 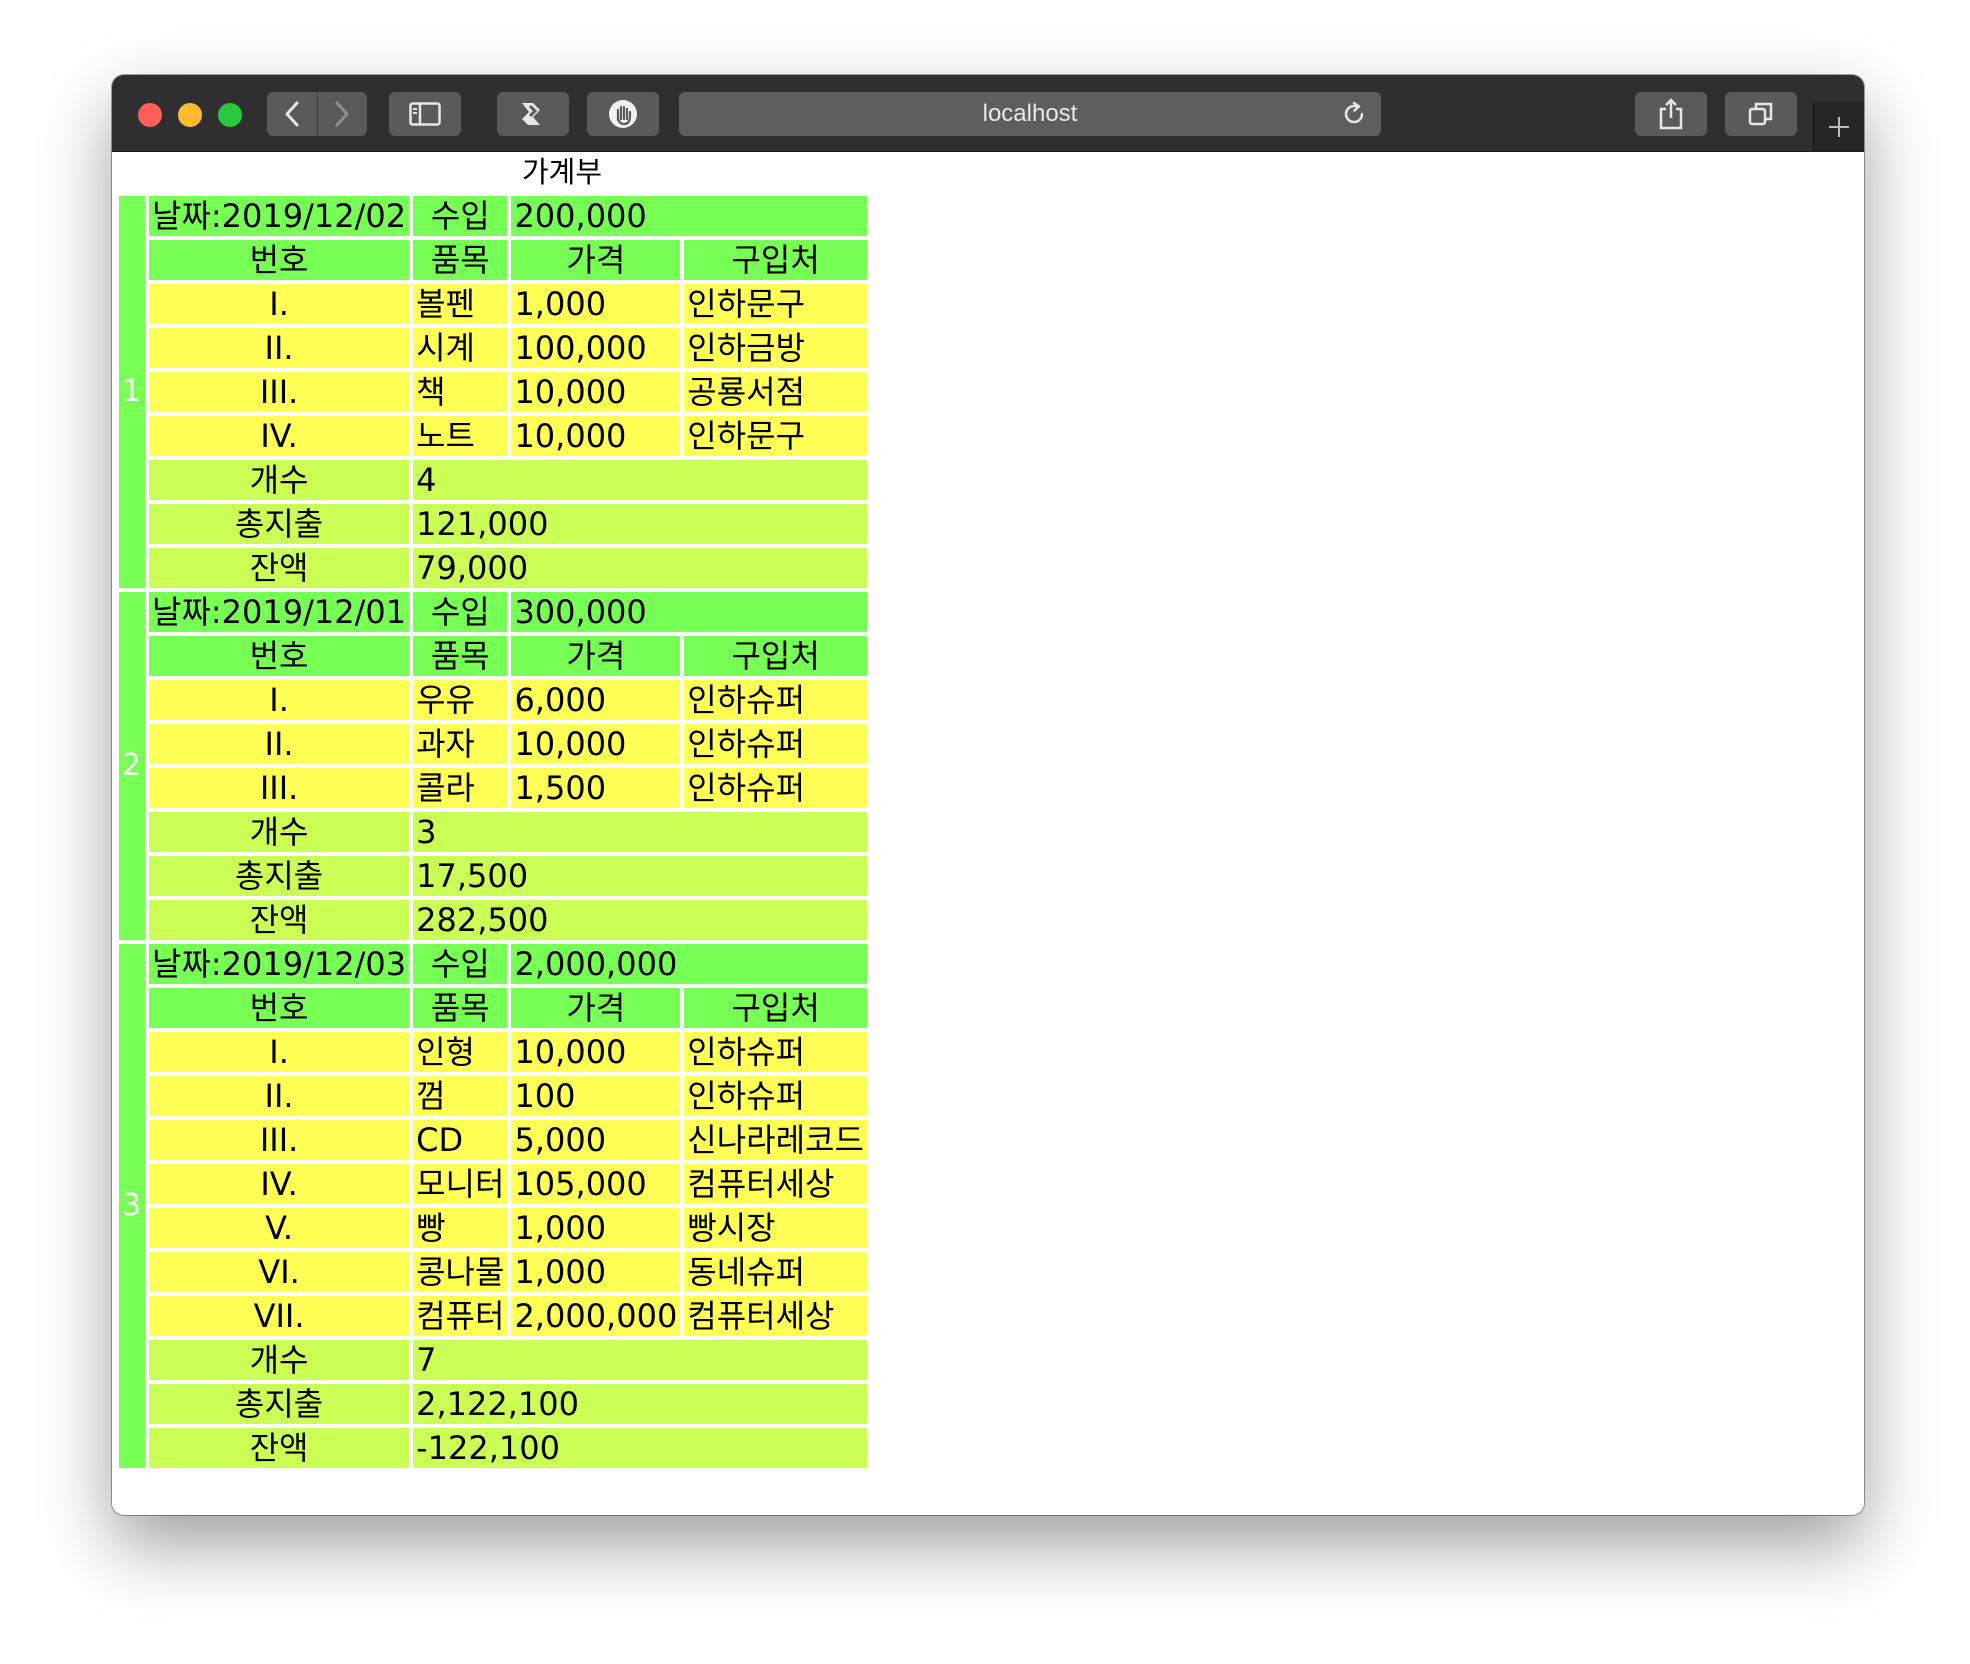 I want to click on item-name: 콜라, so click(x=460, y=788).